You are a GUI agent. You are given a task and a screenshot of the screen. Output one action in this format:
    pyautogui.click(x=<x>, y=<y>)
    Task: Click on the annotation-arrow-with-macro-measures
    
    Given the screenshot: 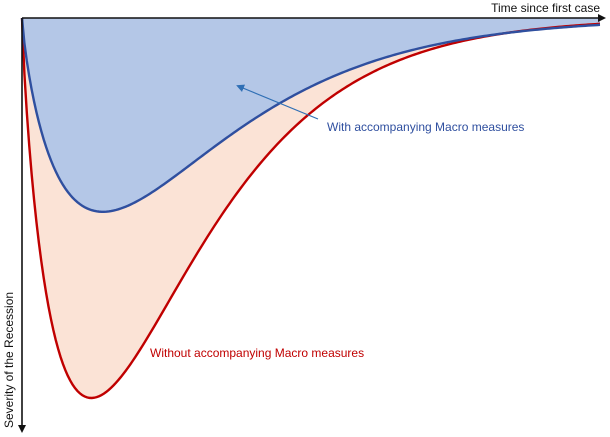 What is the action you would take?
    pyautogui.click(x=277, y=102)
    